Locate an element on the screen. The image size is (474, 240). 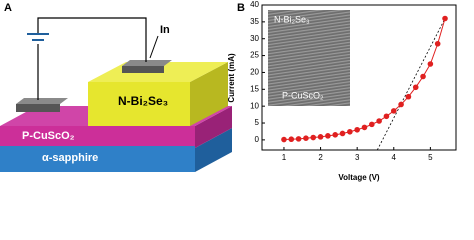
electrode-label: In is located at coordinates (165, 30).